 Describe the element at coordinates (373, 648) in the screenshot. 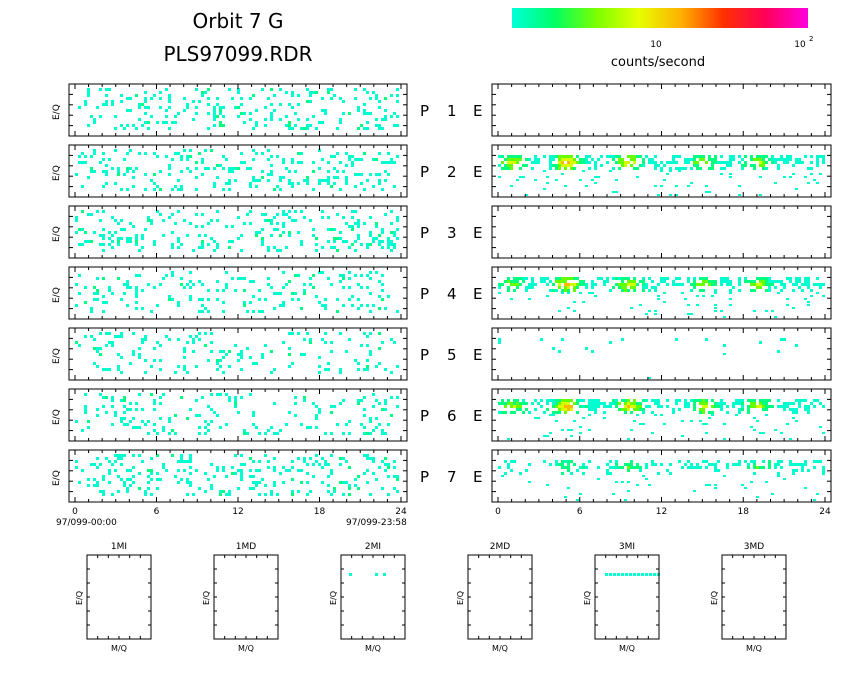

I see `mass-panel-xlabel: M/Q` at that location.